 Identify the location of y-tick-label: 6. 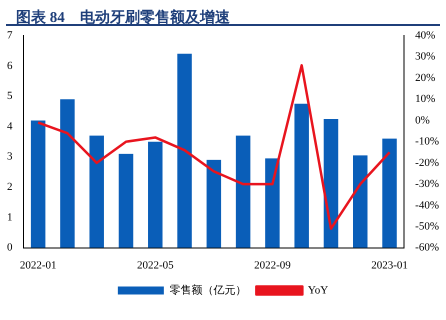
(10, 66).